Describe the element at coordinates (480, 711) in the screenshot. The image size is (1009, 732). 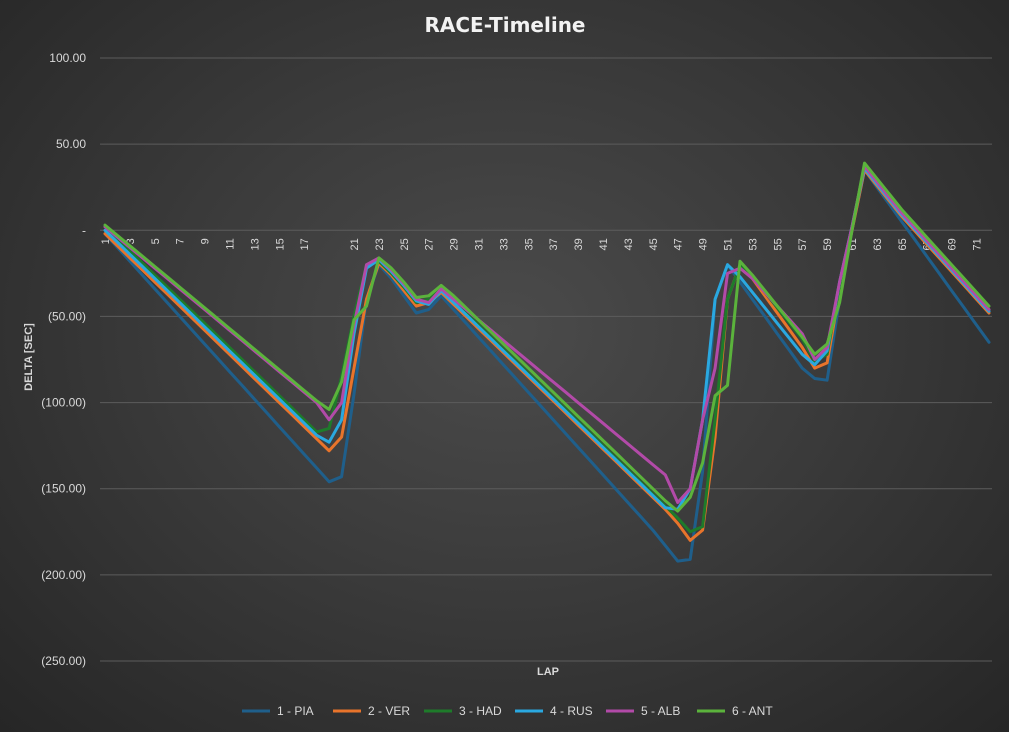
I see `legend-label: 3 - HAD` at that location.